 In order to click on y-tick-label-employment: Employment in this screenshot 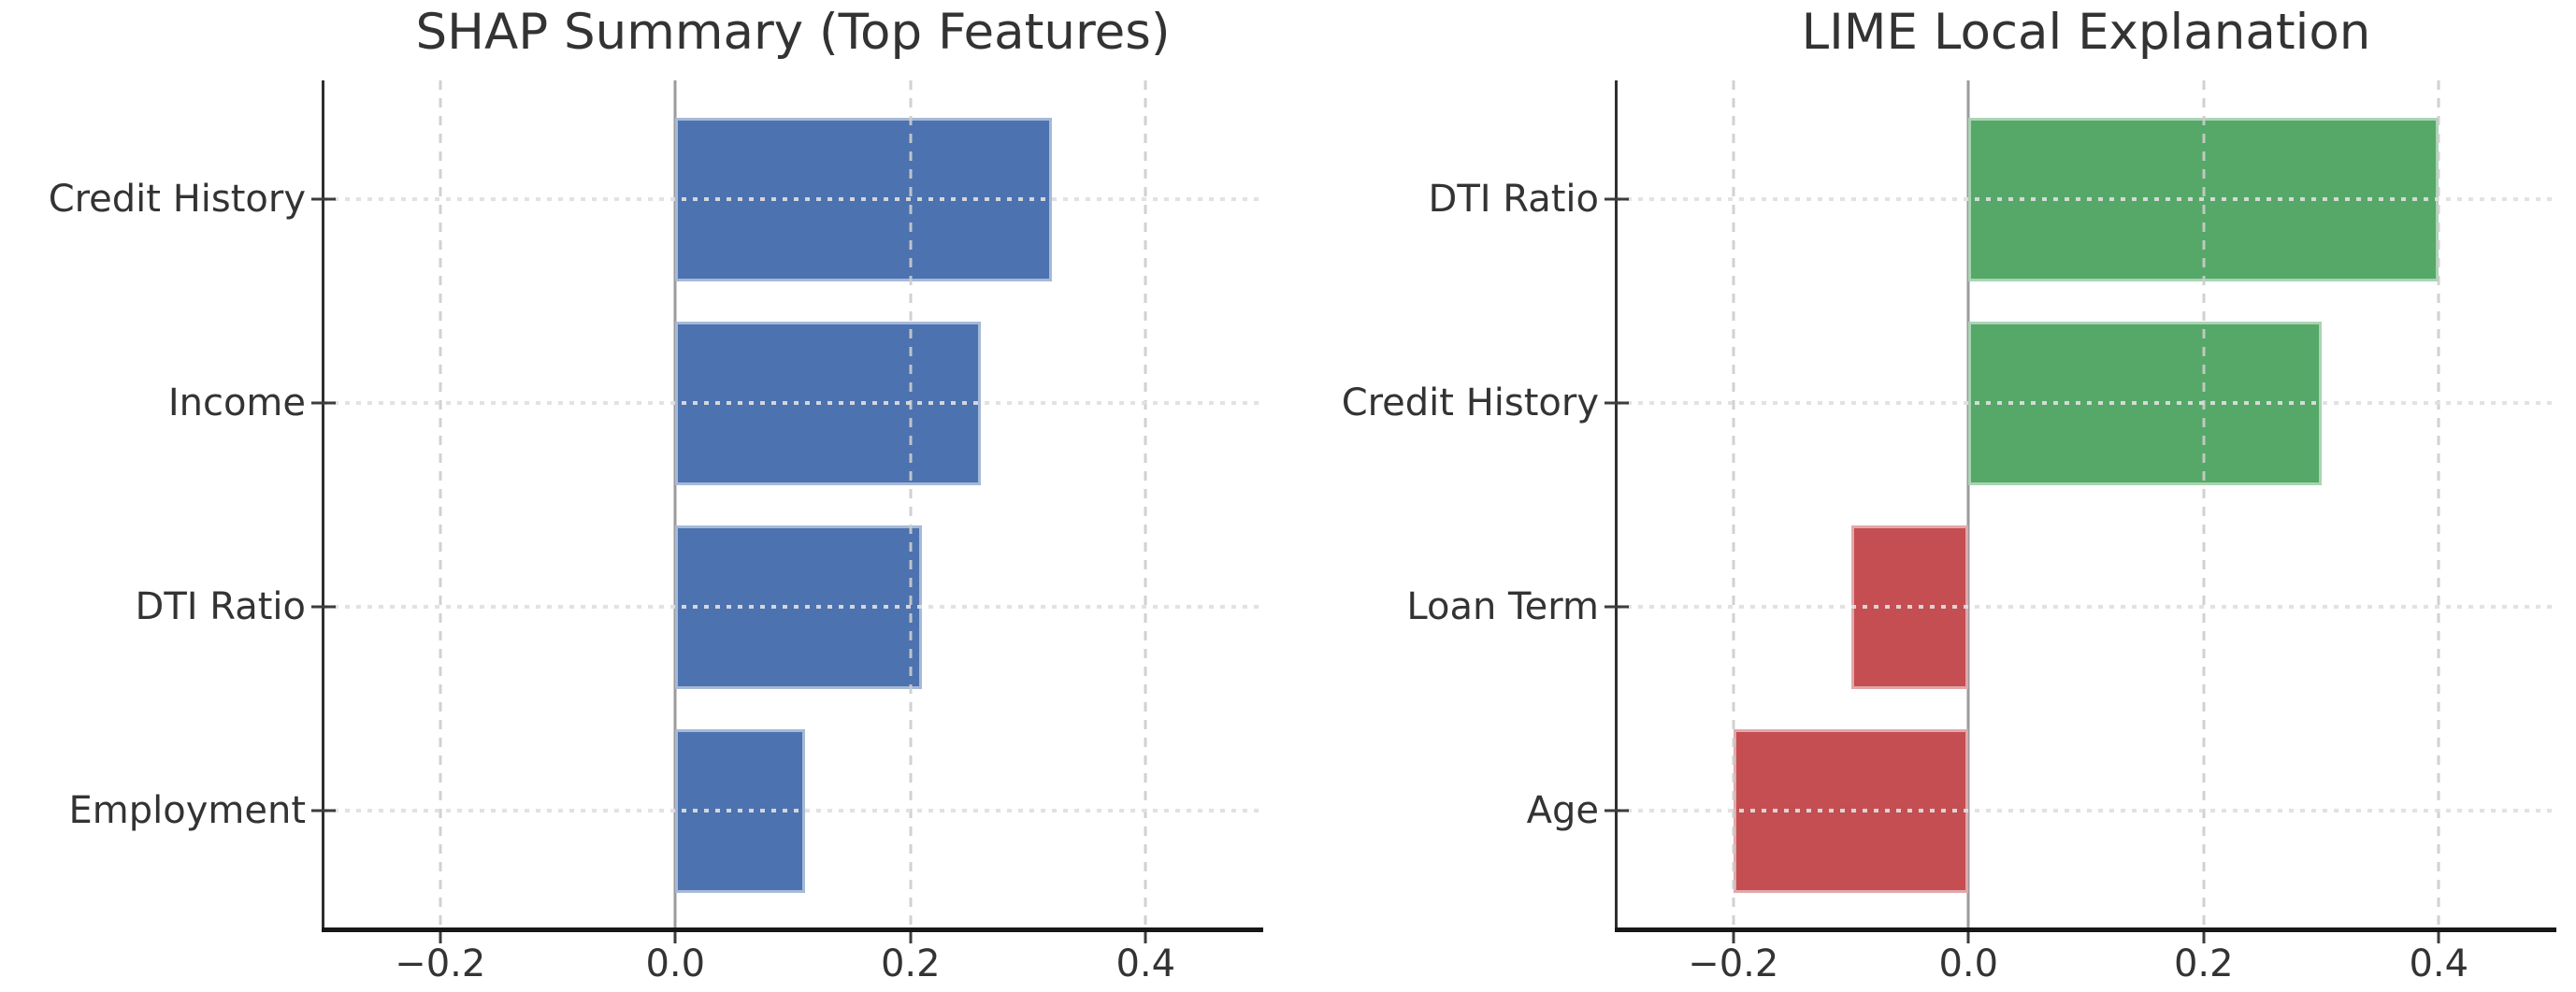, I will do `click(188, 810)`.